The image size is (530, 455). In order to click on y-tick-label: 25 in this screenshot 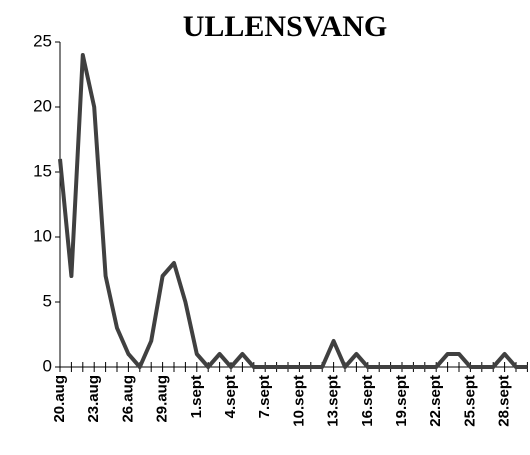, I will do `click(42, 40)`.